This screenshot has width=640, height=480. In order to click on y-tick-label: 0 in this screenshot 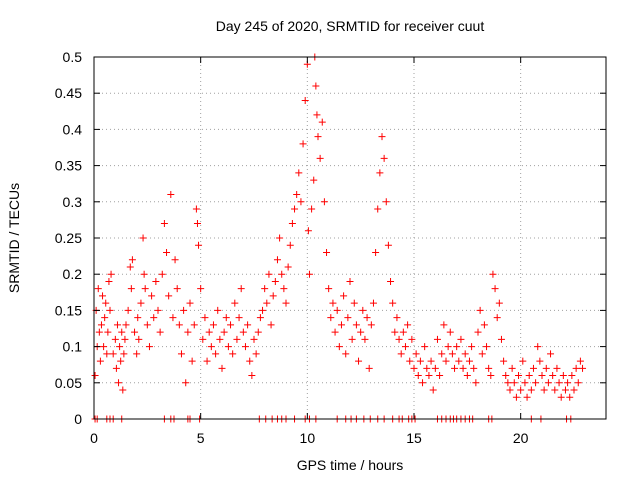, I will do `click(78, 419)`.